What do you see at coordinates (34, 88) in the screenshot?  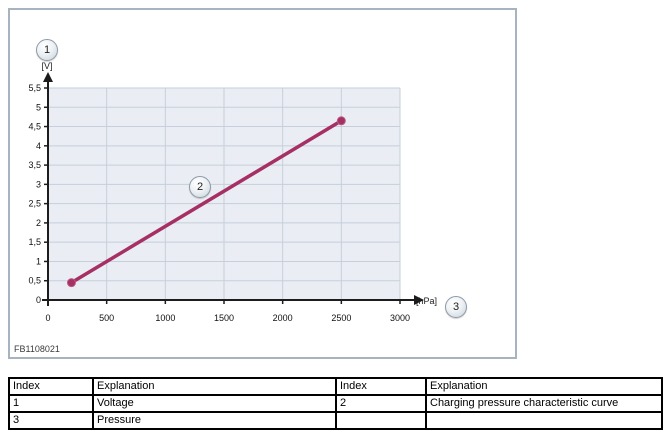 I see `y-tick-label: 5,5` at bounding box center [34, 88].